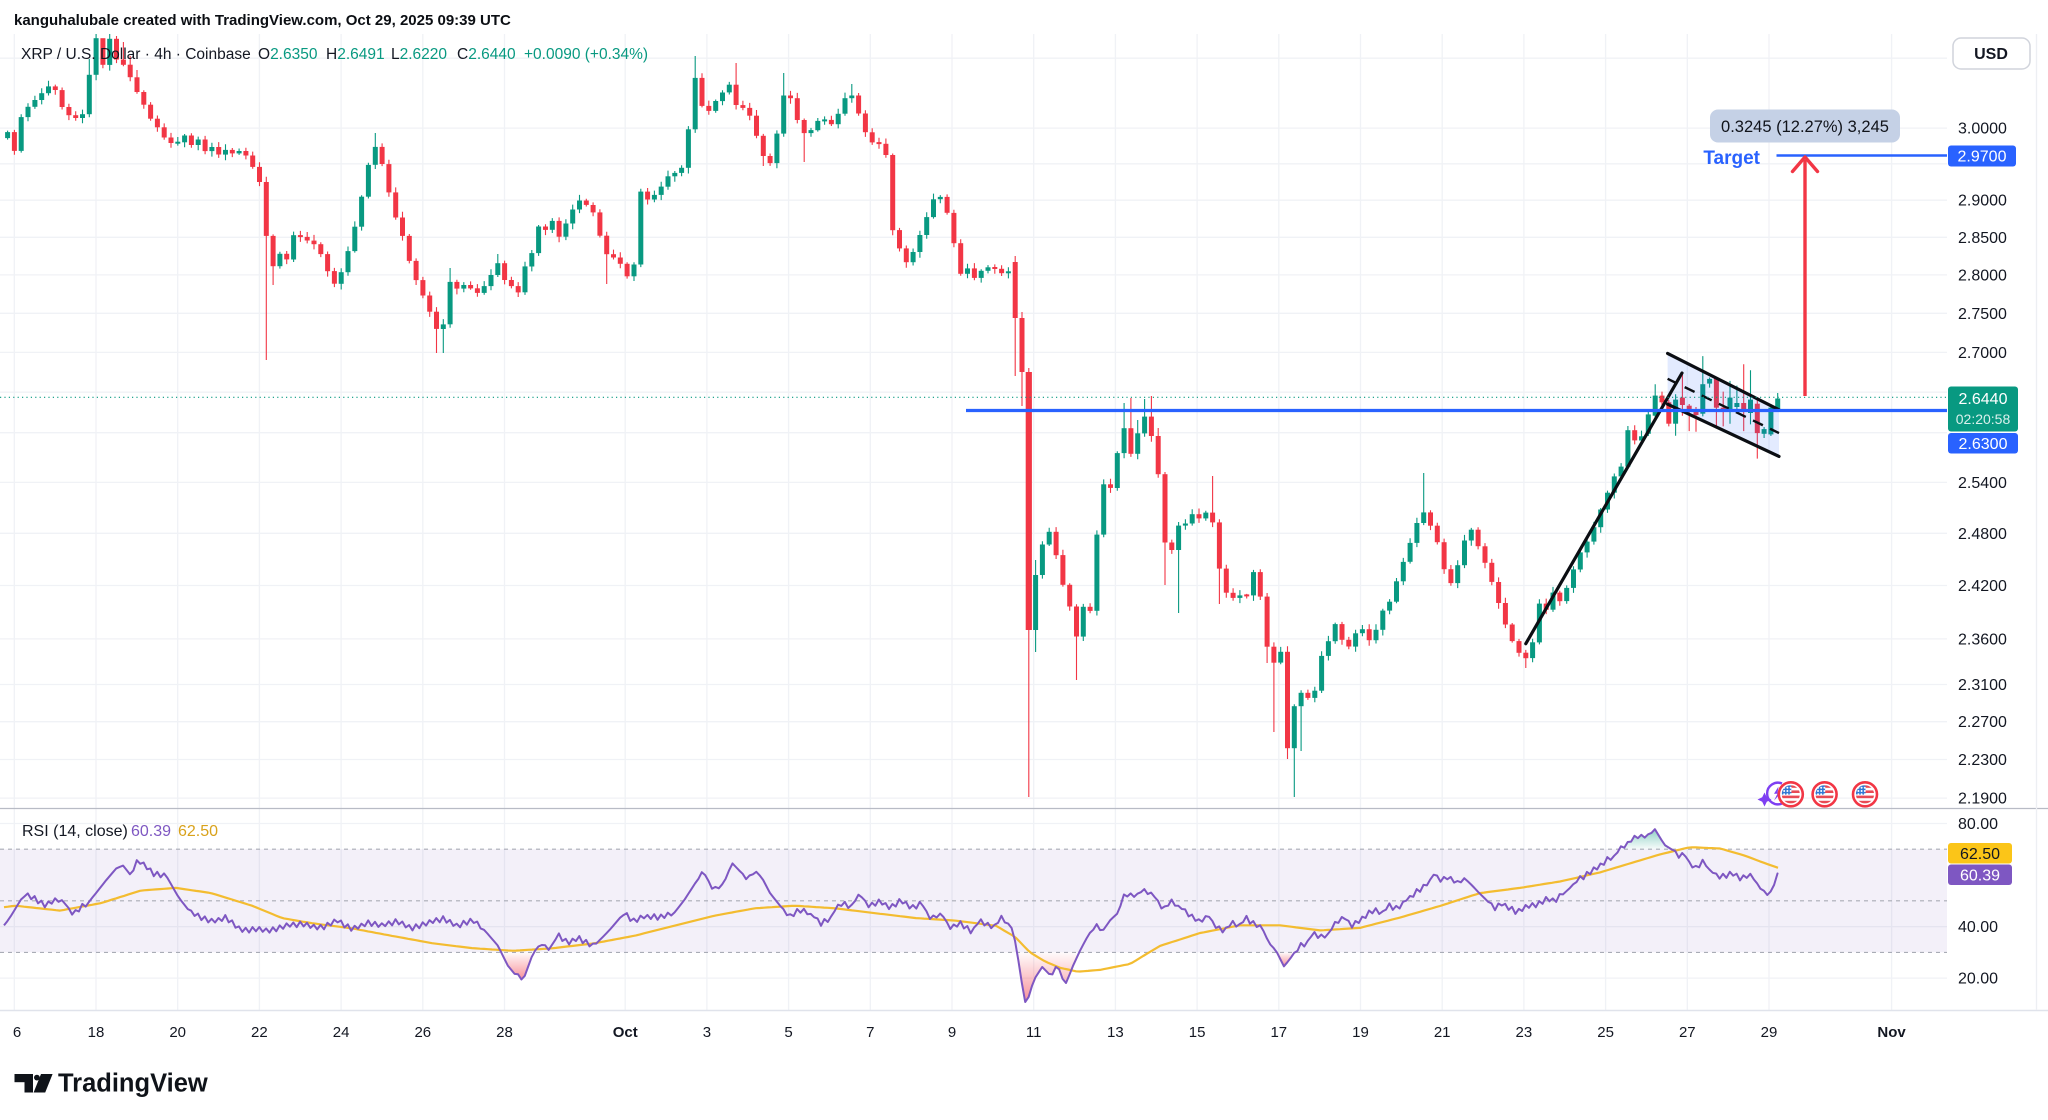 This screenshot has width=2048, height=1120. What do you see at coordinates (1115, 1032) in the screenshot?
I see `svg-text: 13` at bounding box center [1115, 1032].